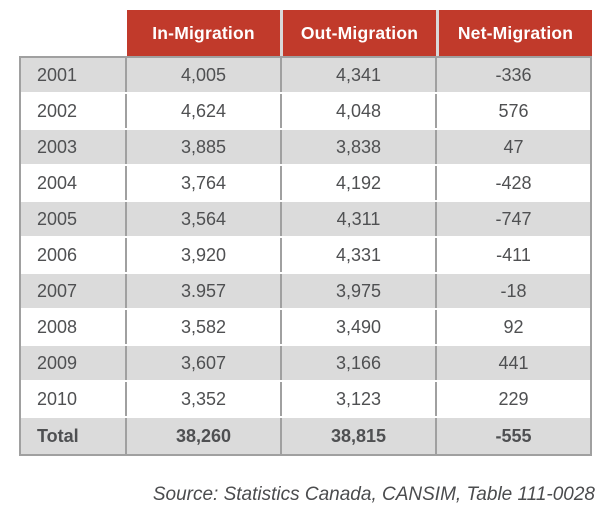  What do you see at coordinates (204, 327) in the screenshot?
I see `in-migration-cell: 3,582` at bounding box center [204, 327].